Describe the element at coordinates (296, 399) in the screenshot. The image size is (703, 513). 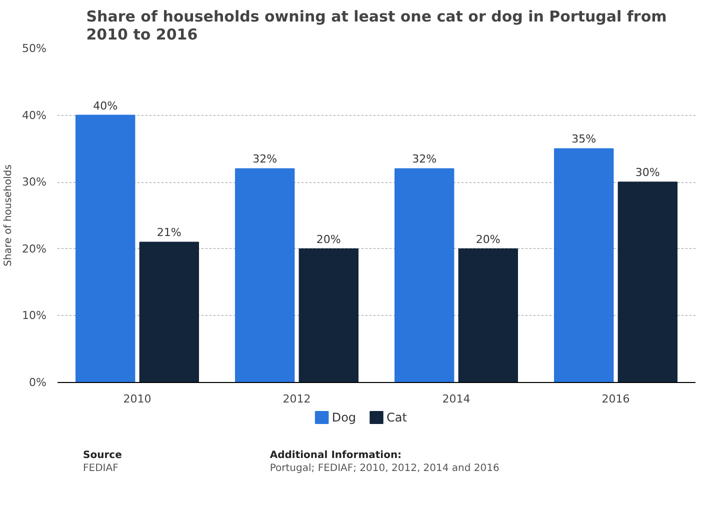
I see `x-tick-label: 2012` at that location.